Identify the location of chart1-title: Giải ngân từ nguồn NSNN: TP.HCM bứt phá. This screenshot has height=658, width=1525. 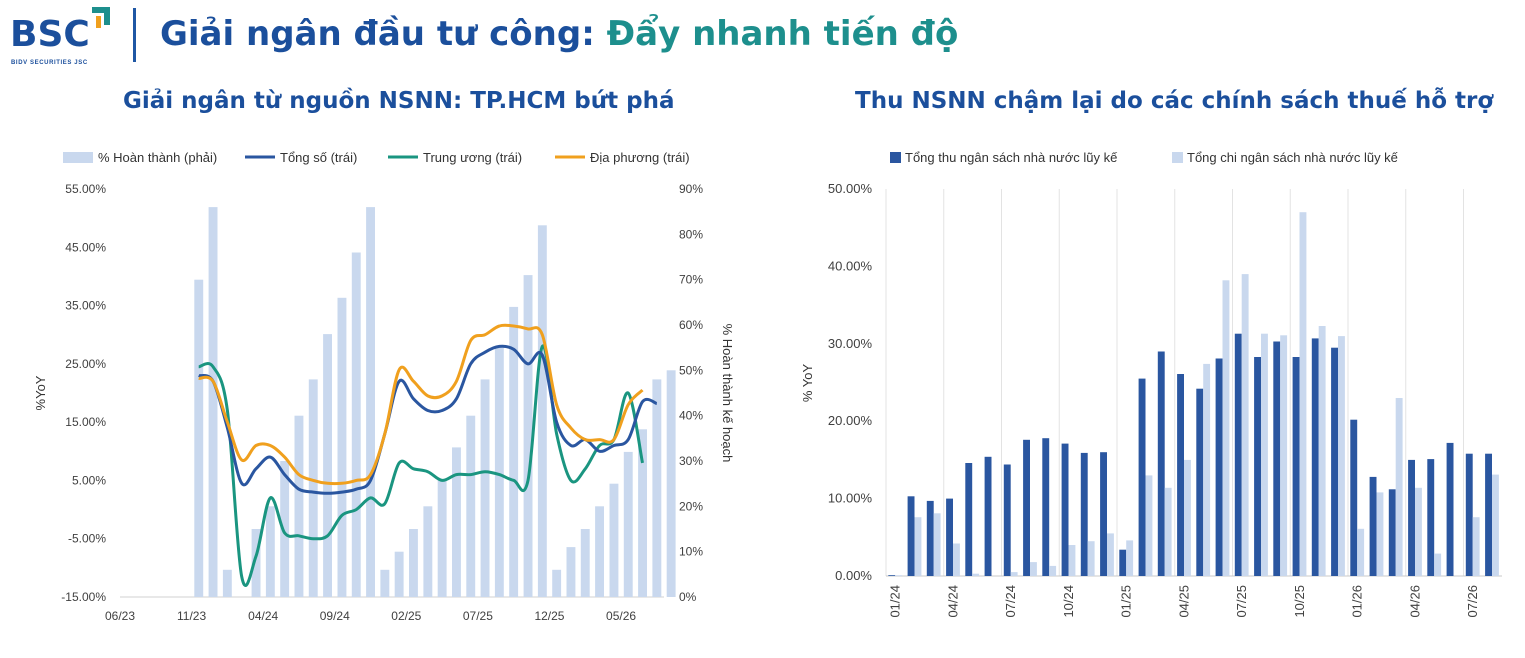
(399, 101).